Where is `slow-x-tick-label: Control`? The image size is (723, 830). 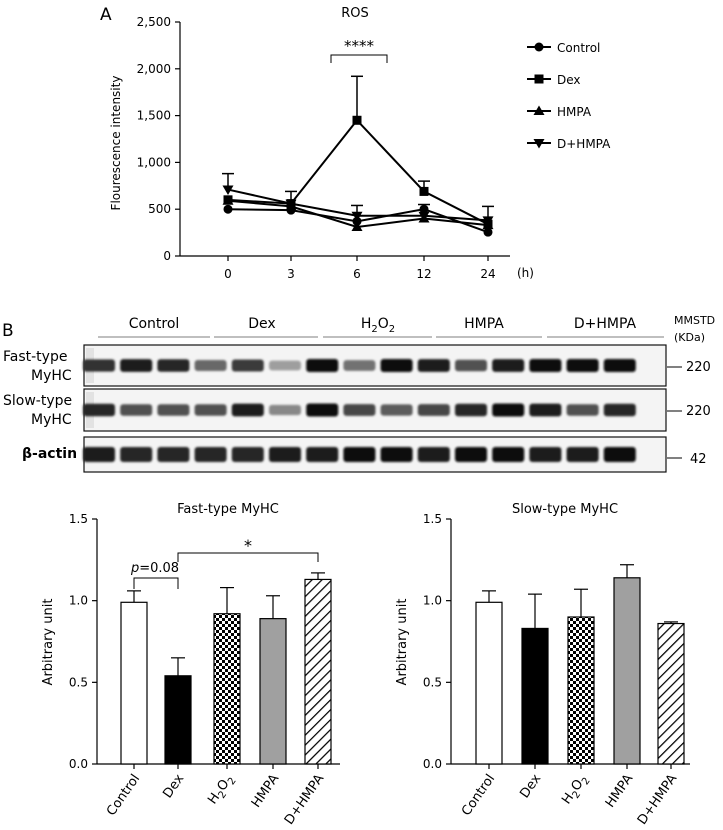 slow-x-tick-label: Control is located at coordinates (478, 795).